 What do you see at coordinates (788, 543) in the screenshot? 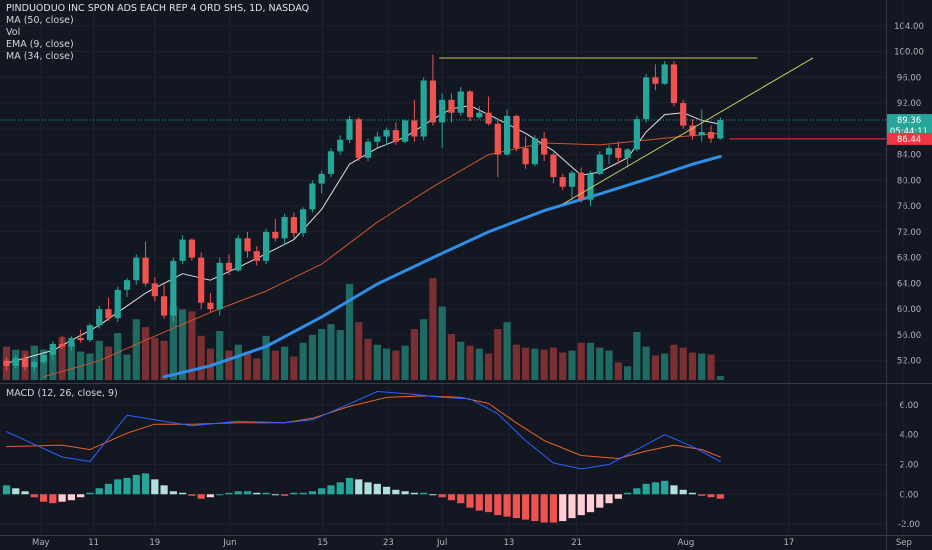
I see `x-tick-label: 17` at bounding box center [788, 543].